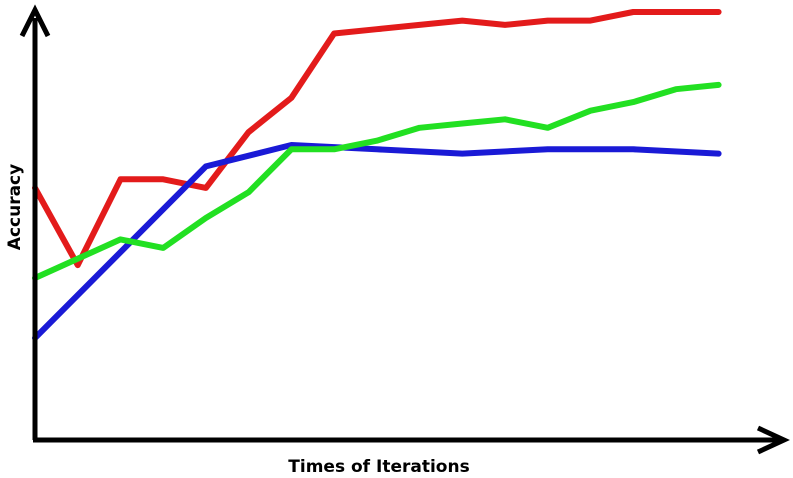 The height and width of the screenshot is (478, 793). What do you see at coordinates (378, 467) in the screenshot?
I see `x-axis-label: Times of Iterations` at bounding box center [378, 467].